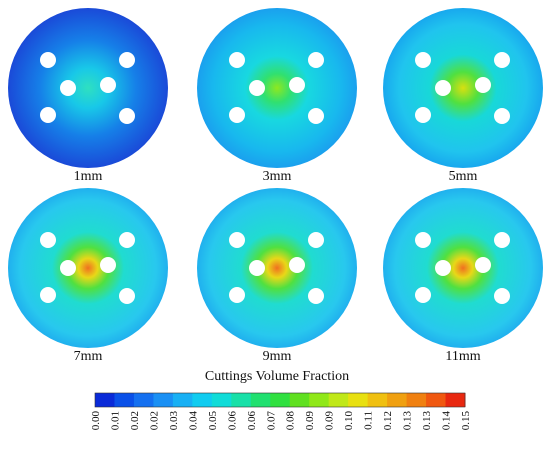  Describe the element at coordinates (88, 356) in the screenshot. I see `panel-label: 7mm` at that location.